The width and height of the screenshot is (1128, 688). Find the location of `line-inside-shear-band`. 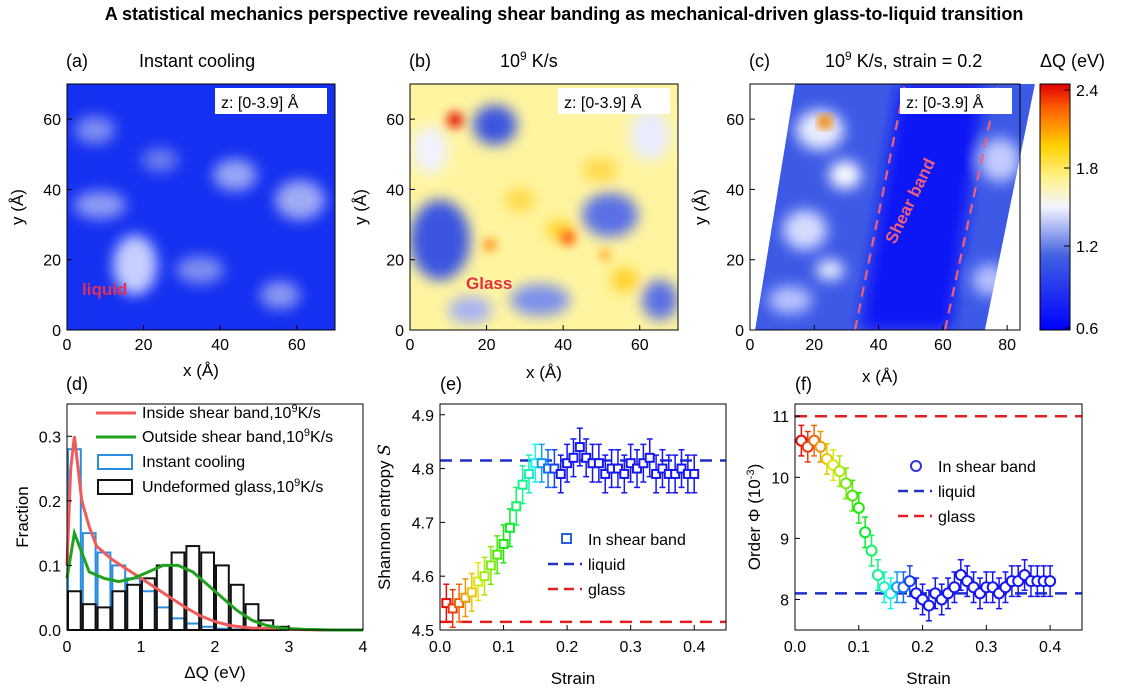

line-inside-shear-band is located at coordinates (214, 534).